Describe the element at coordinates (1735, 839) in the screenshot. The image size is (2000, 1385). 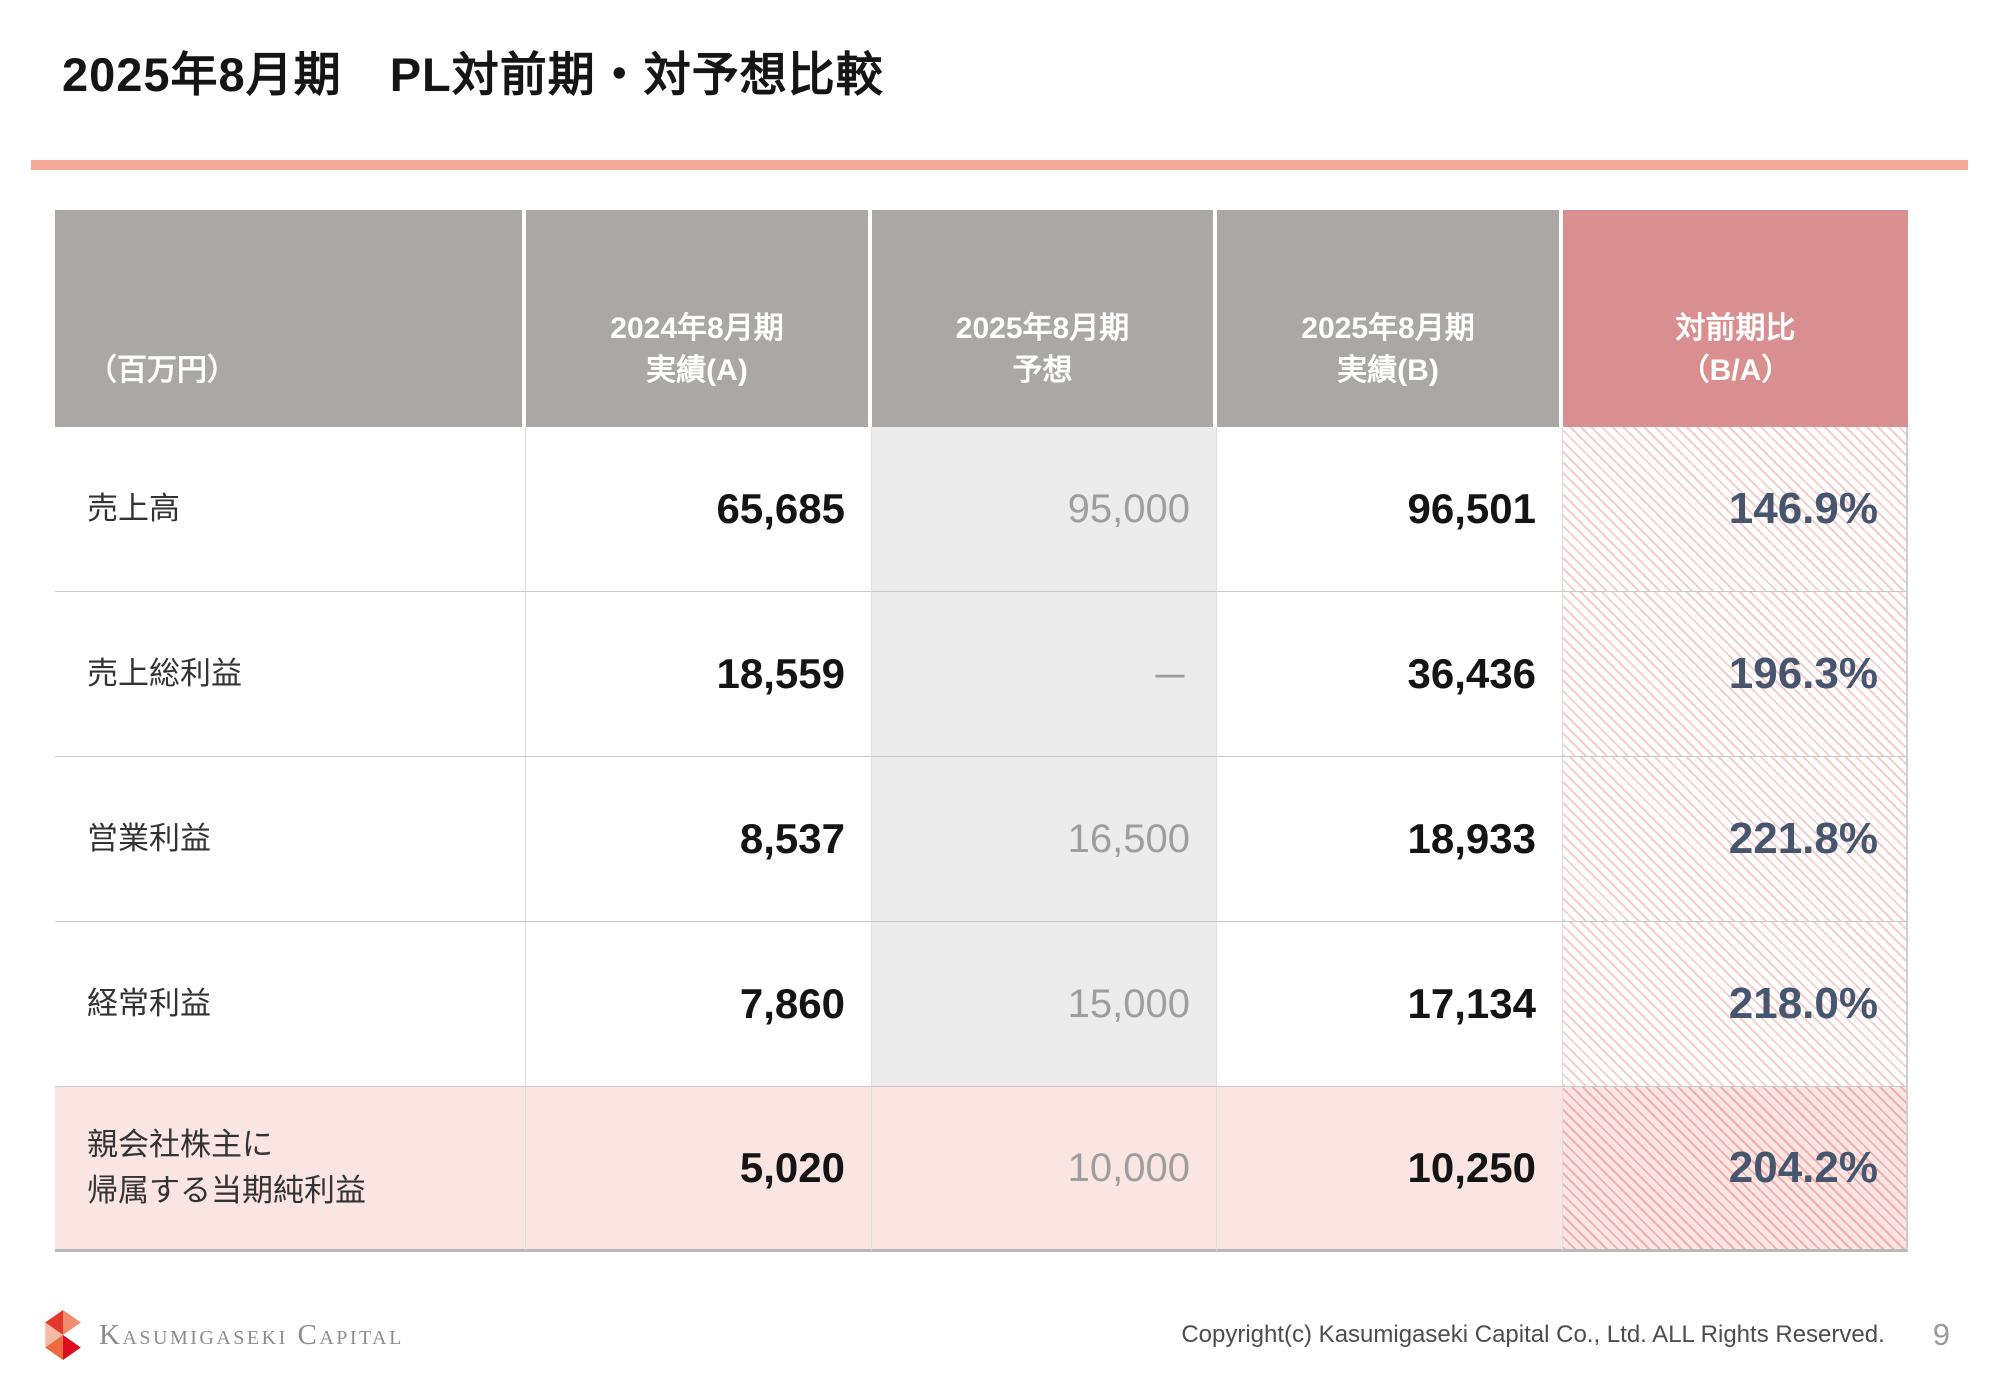
I see `cell-ratio: 221.8%` at that location.